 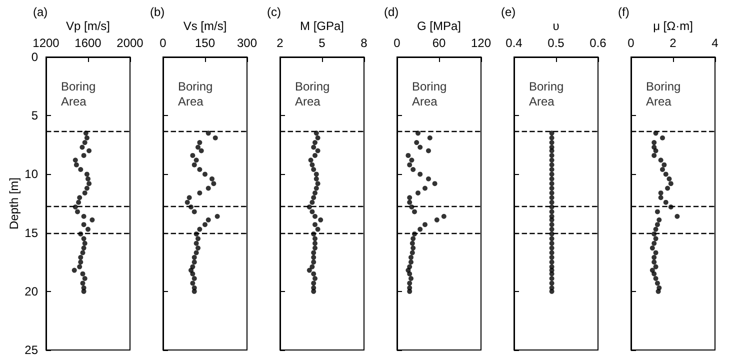 I want to click on x-tick-label: 120, so click(x=481, y=43).